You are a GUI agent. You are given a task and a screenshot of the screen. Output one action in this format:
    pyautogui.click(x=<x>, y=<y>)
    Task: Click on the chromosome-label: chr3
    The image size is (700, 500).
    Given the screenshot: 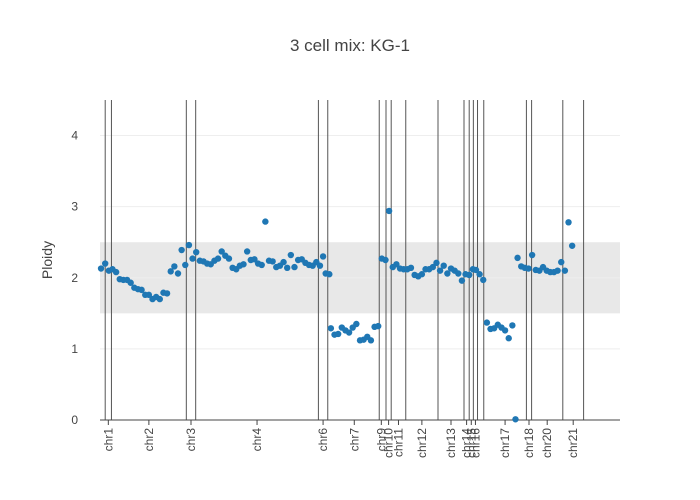 What is the action you would take?
    pyautogui.click(x=191, y=440)
    